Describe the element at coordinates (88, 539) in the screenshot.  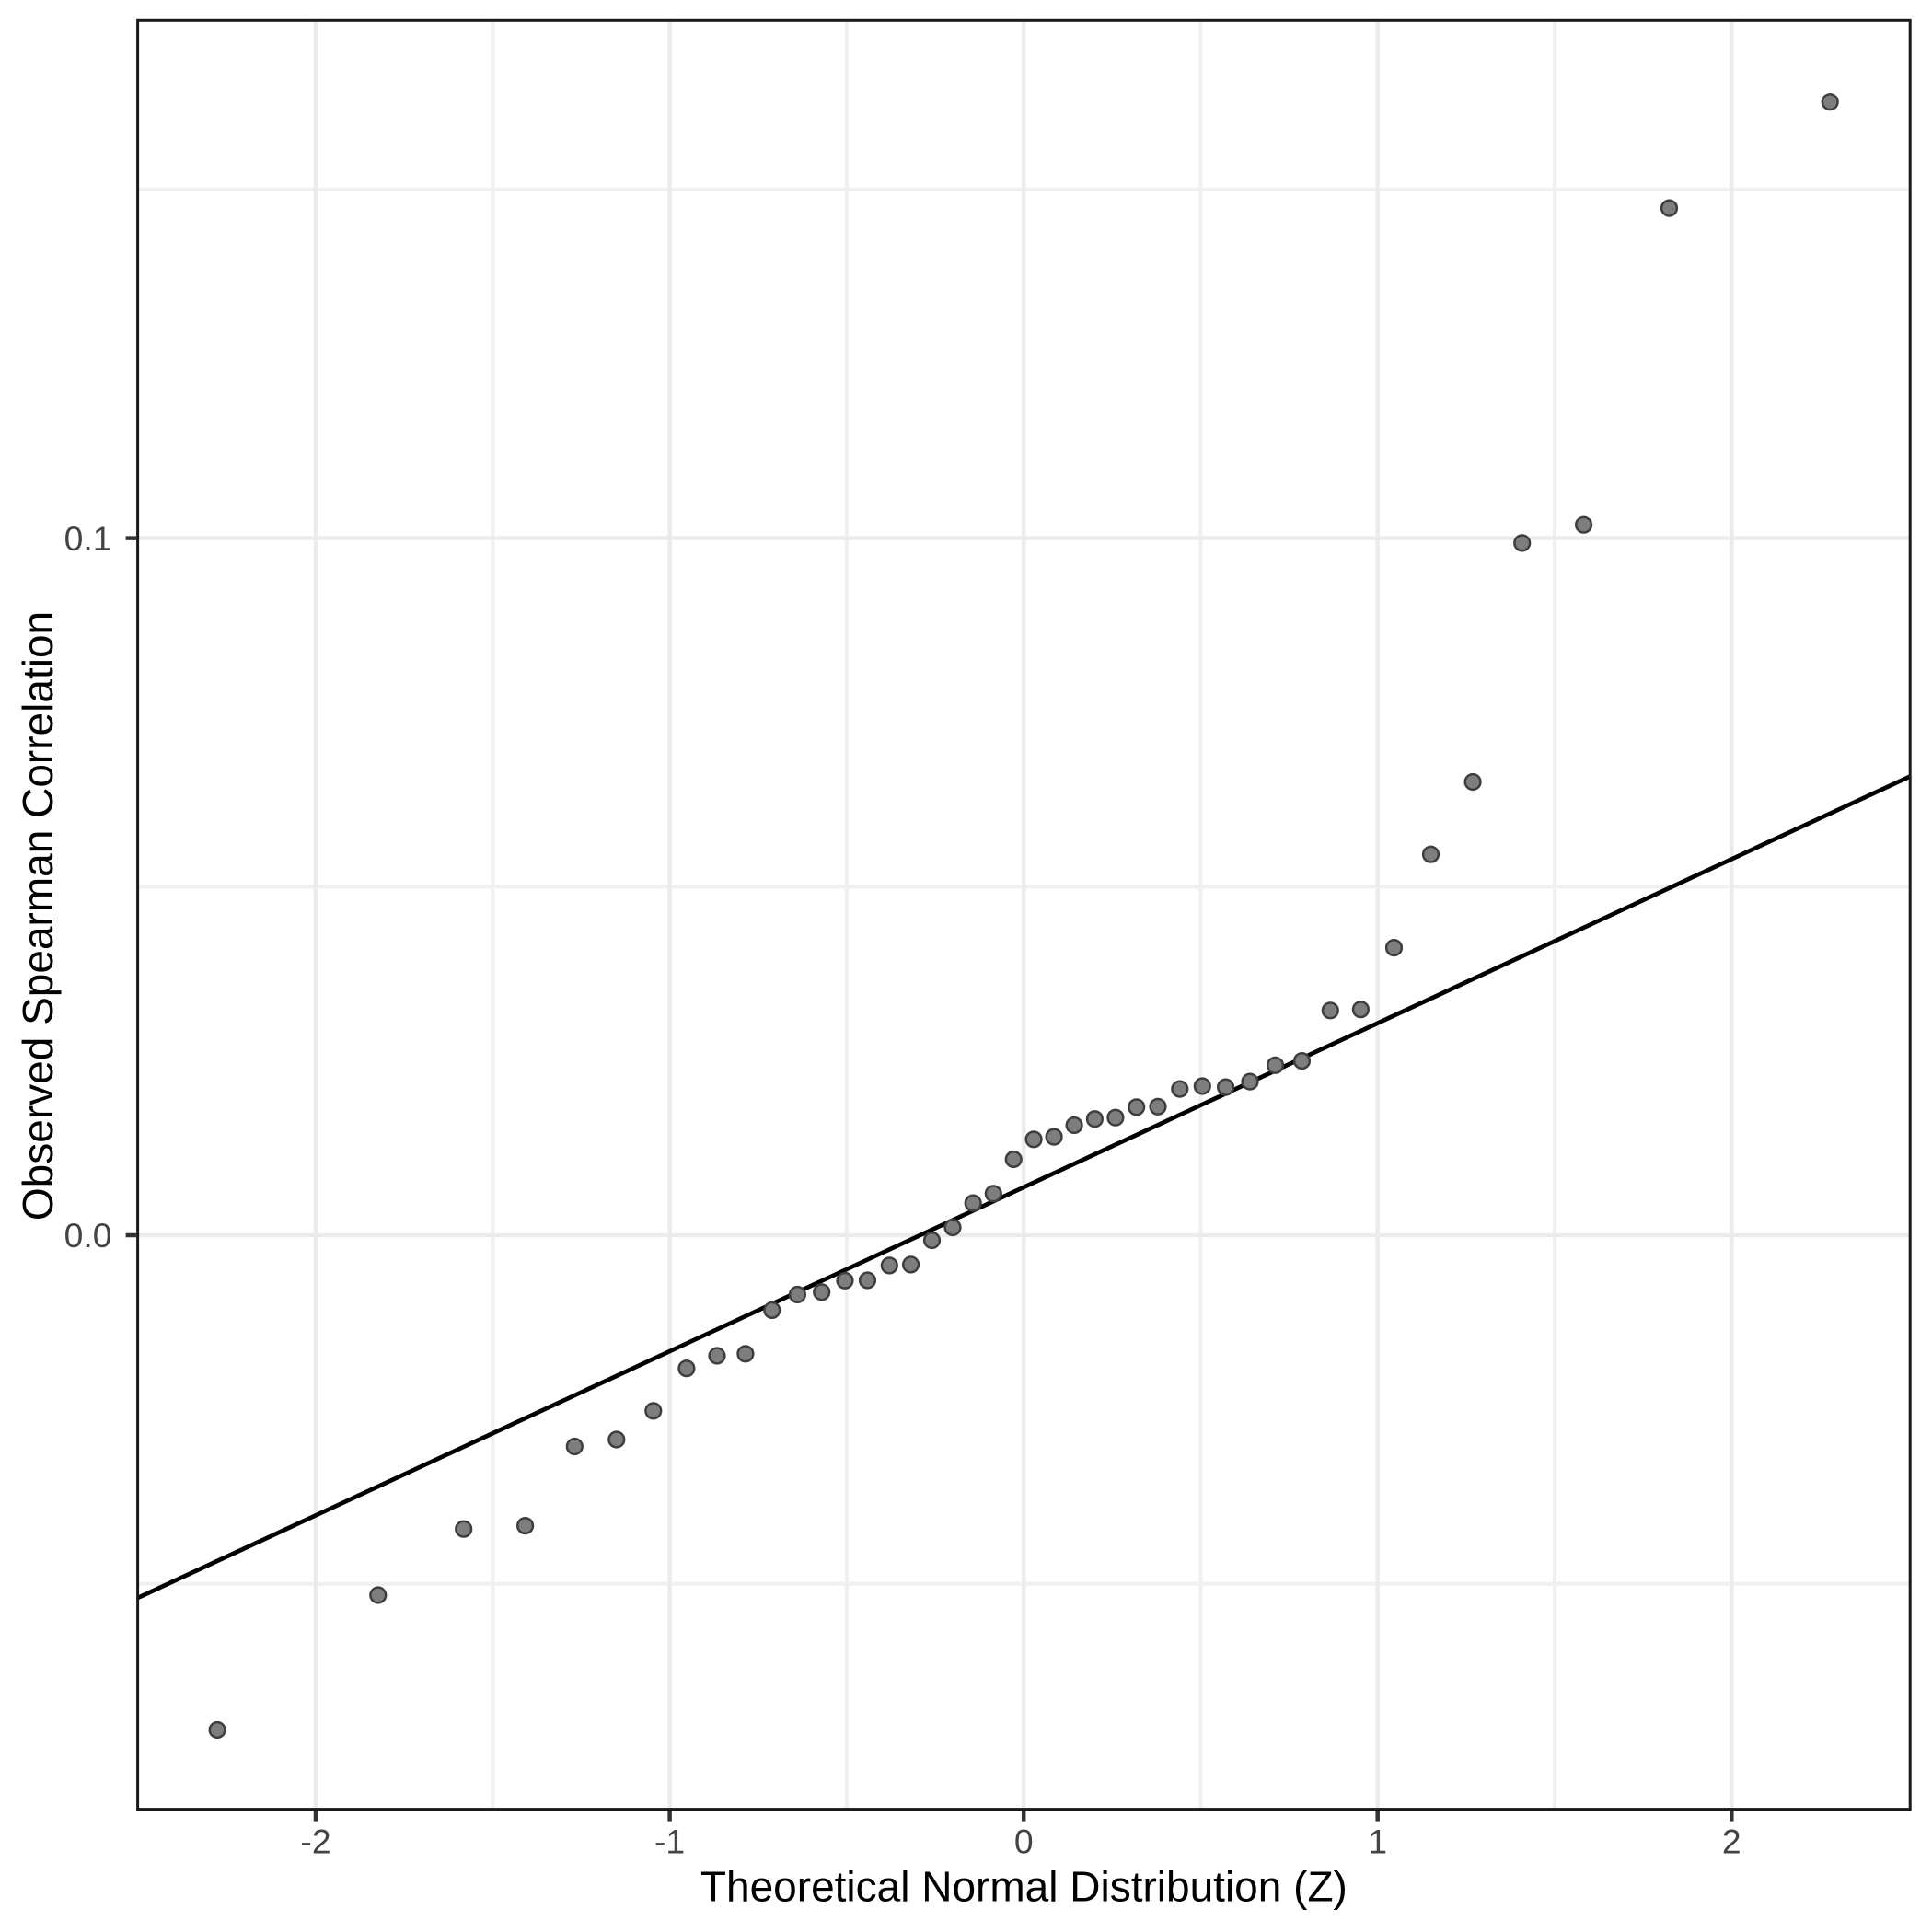
I see `svg-text: 0.1` at that location.